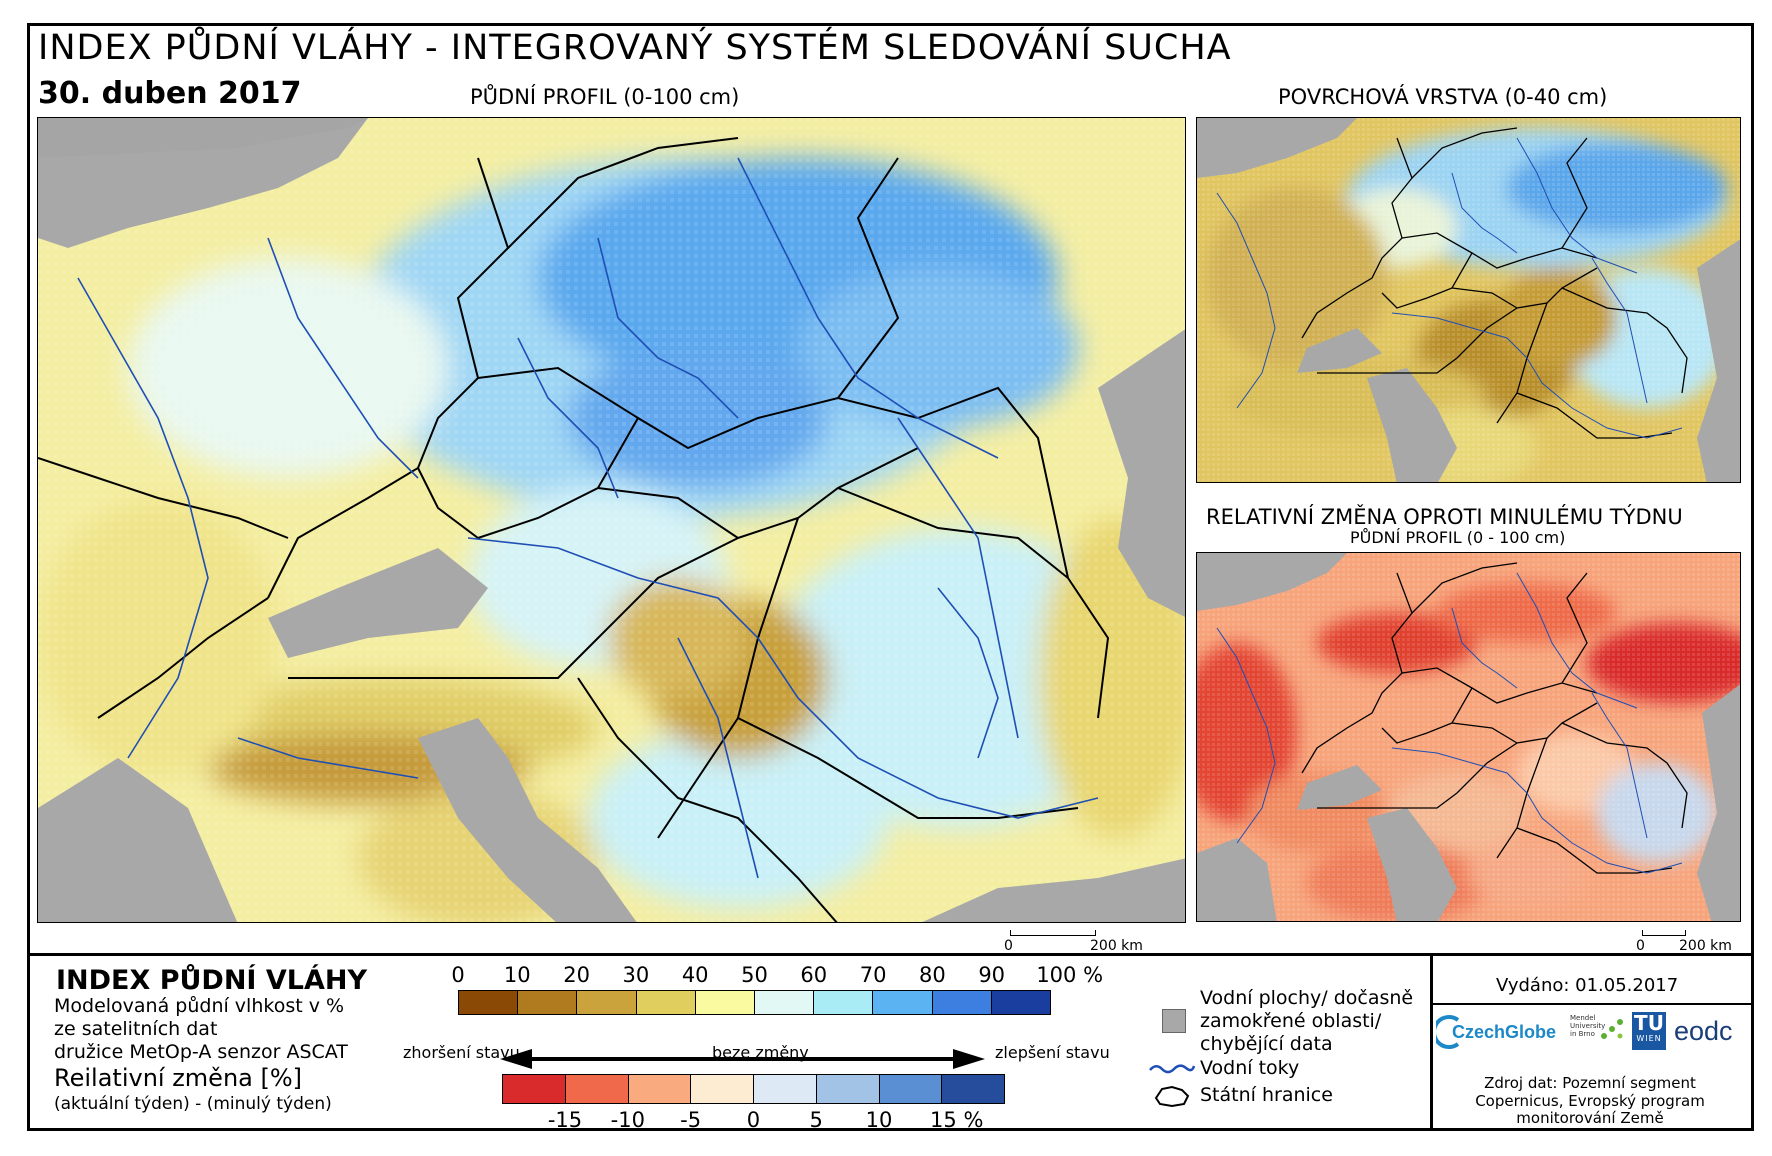  Describe the element at coordinates (816, 1120) in the screenshot. I see `change-tick-4: 5` at that location.